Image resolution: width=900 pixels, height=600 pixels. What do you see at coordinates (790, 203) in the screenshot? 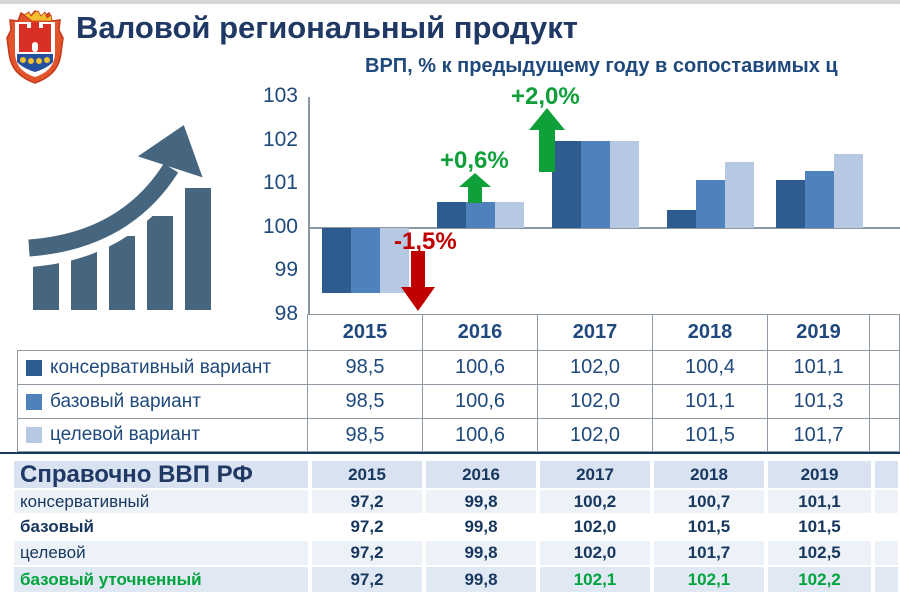
I see `bar-2019-series1` at bounding box center [790, 203].